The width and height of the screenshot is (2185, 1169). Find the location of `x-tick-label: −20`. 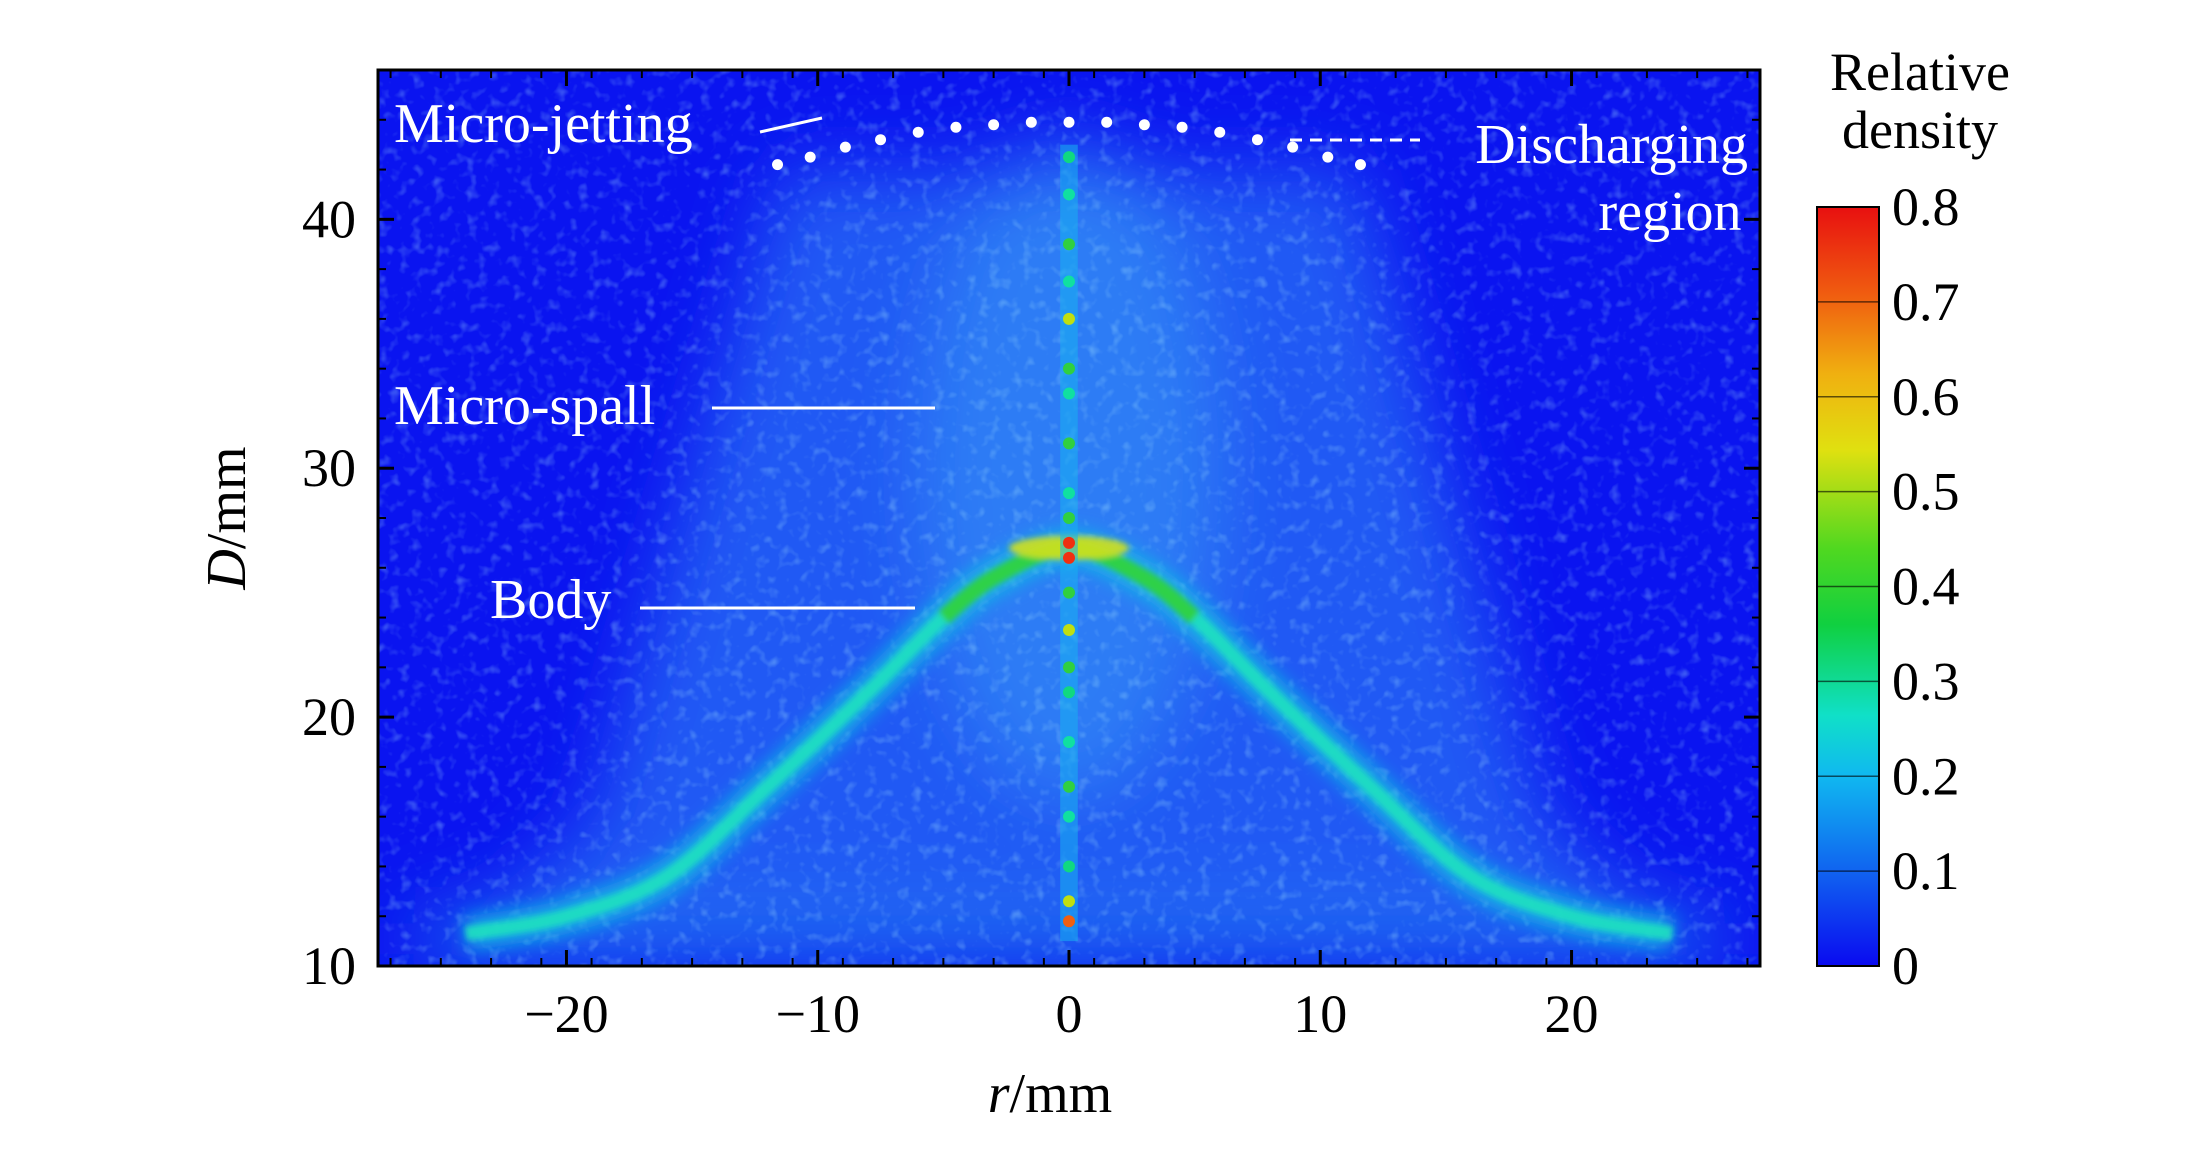

x-tick-label: −20 is located at coordinates (566, 1014).